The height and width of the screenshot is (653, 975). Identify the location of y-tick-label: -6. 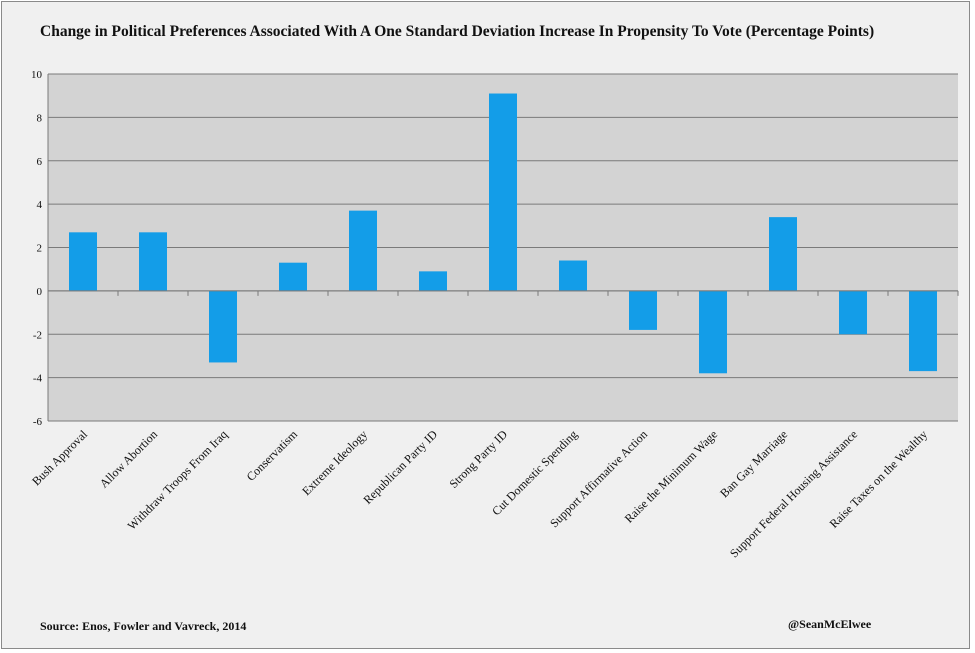
(38, 422).